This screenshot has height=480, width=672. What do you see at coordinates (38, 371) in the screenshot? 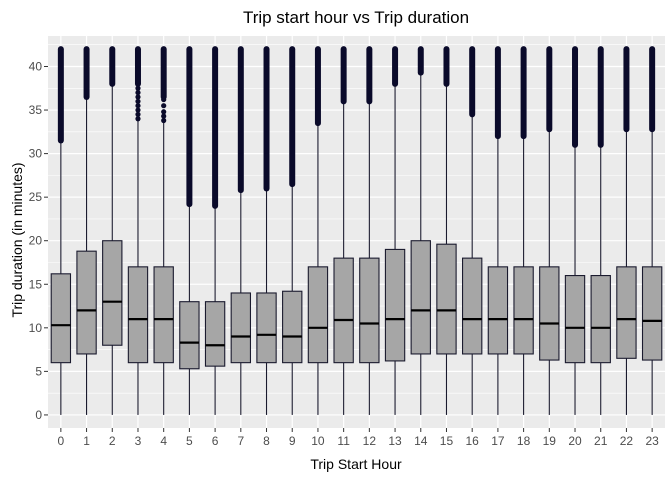
I see `y-tick-label: 5` at bounding box center [38, 371].